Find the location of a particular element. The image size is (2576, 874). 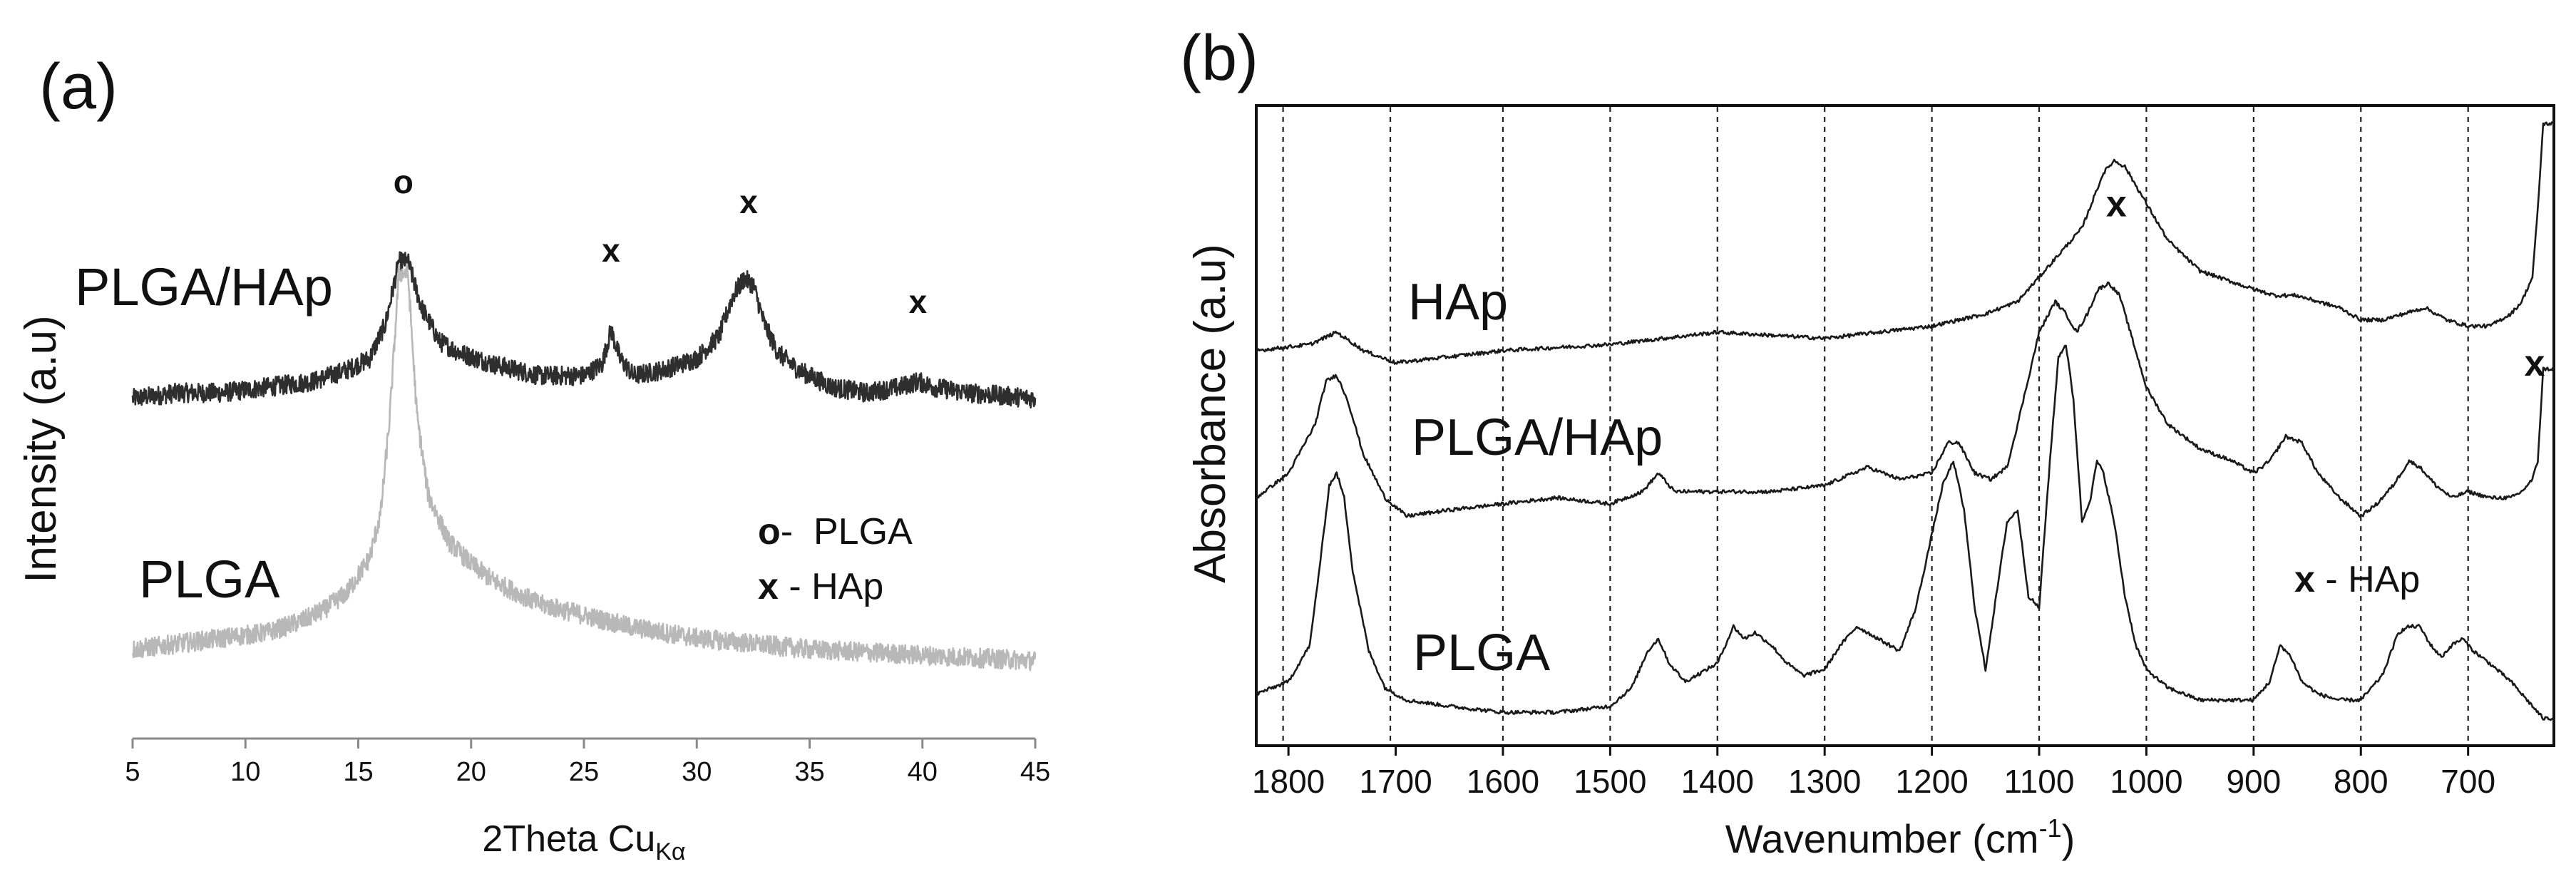

series-label-plga-hap-b: PLGA/HAp is located at coordinates (1537, 437).